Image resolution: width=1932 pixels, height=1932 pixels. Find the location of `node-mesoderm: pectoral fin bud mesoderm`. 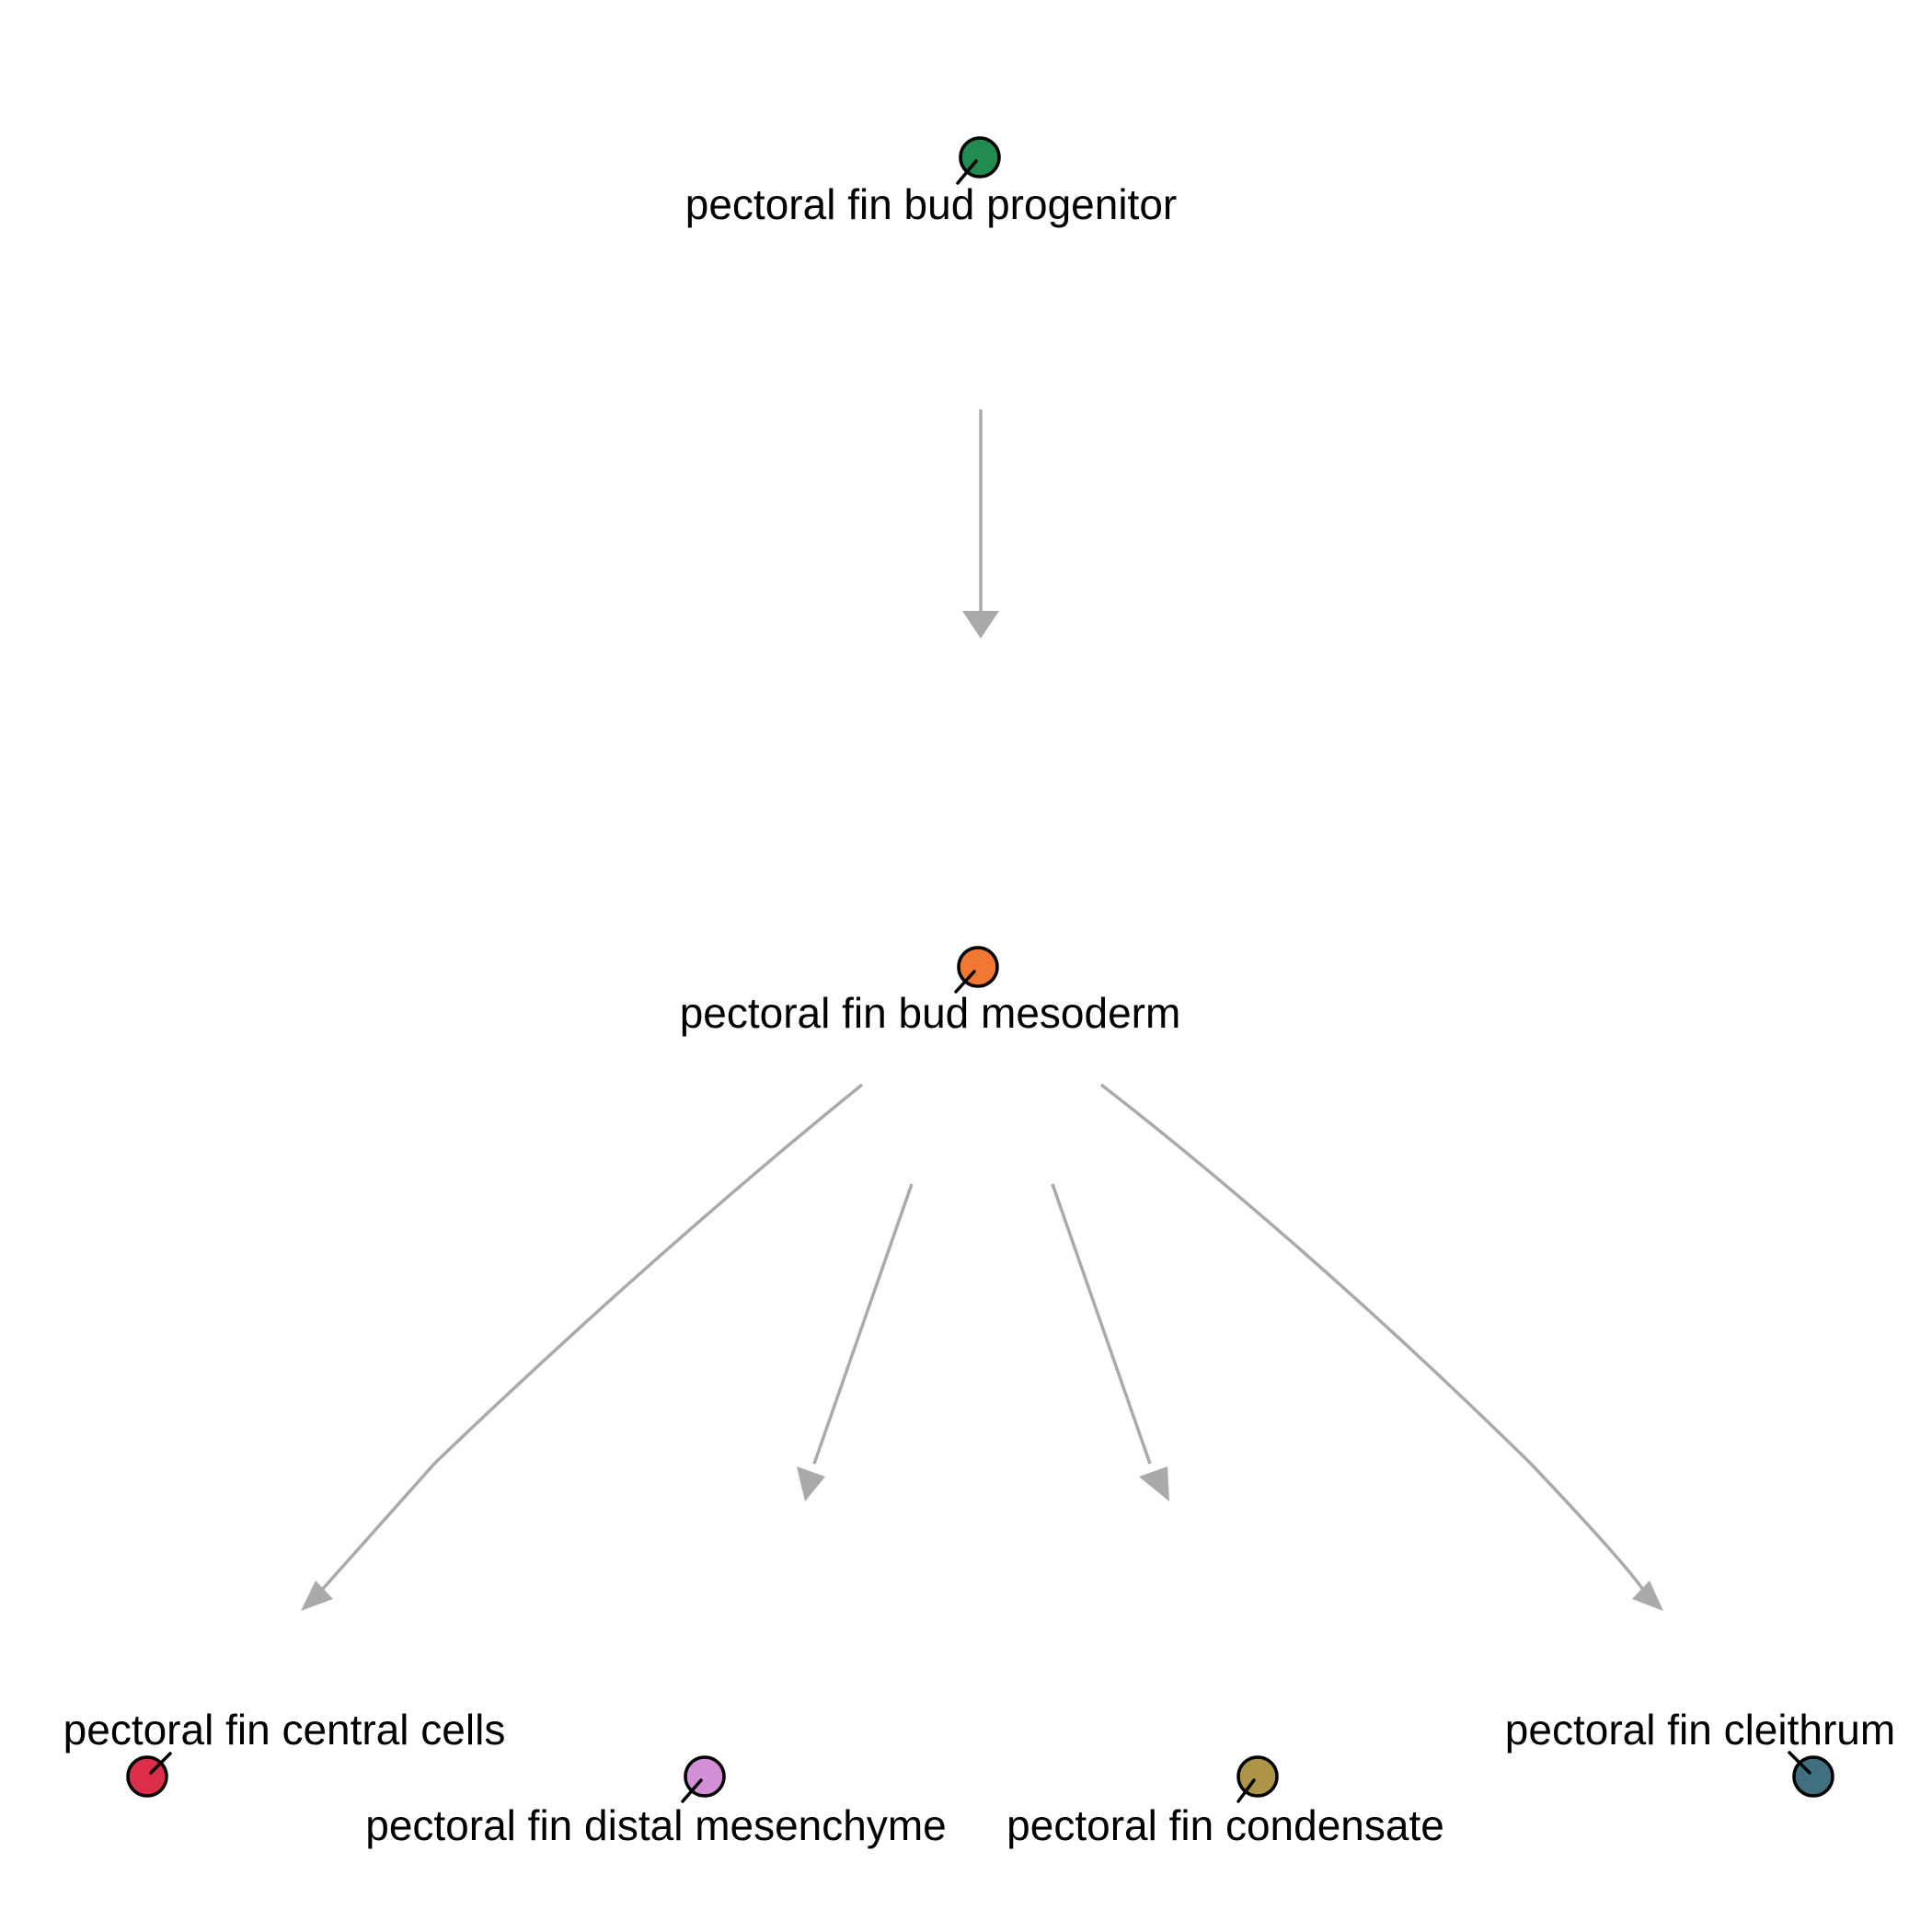

node-mesoderm: pectoral fin bud mesoderm is located at coordinates (930, 991).